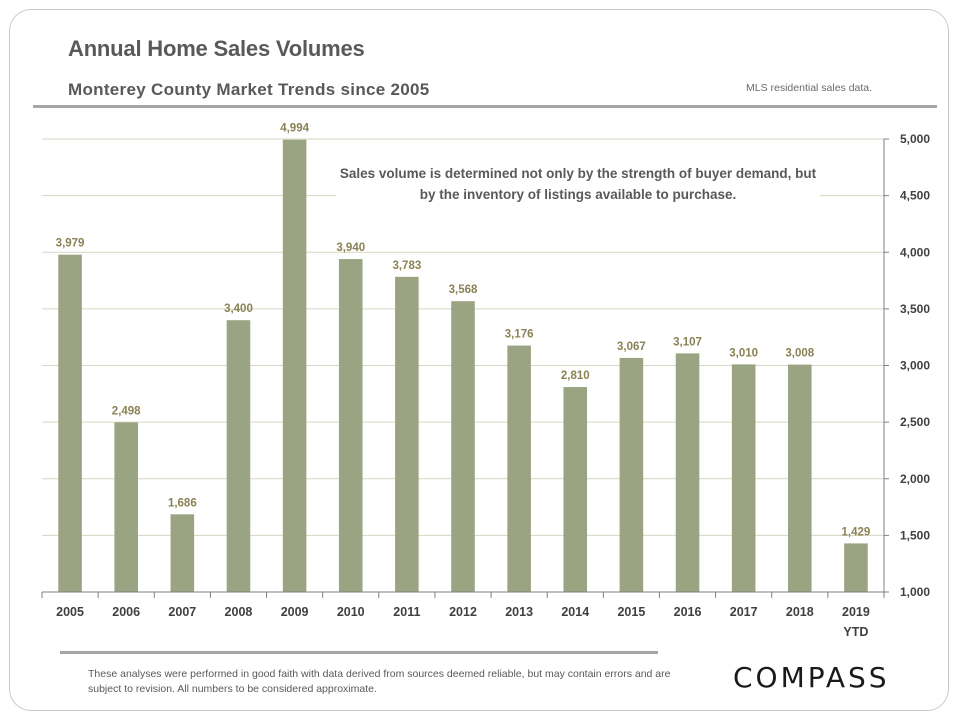 This screenshot has width=960, height=720. Describe the element at coordinates (406, 266) in the screenshot. I see `bar-value-label: 3,783` at that location.